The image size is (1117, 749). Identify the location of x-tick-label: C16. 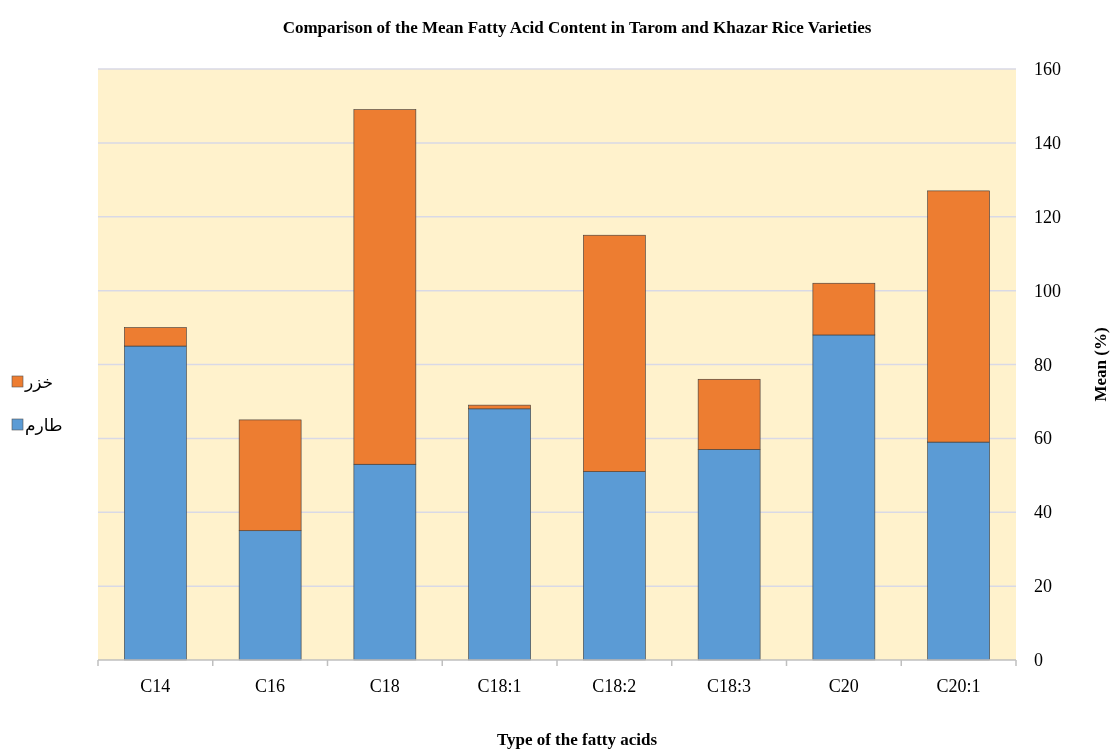
(270, 686).